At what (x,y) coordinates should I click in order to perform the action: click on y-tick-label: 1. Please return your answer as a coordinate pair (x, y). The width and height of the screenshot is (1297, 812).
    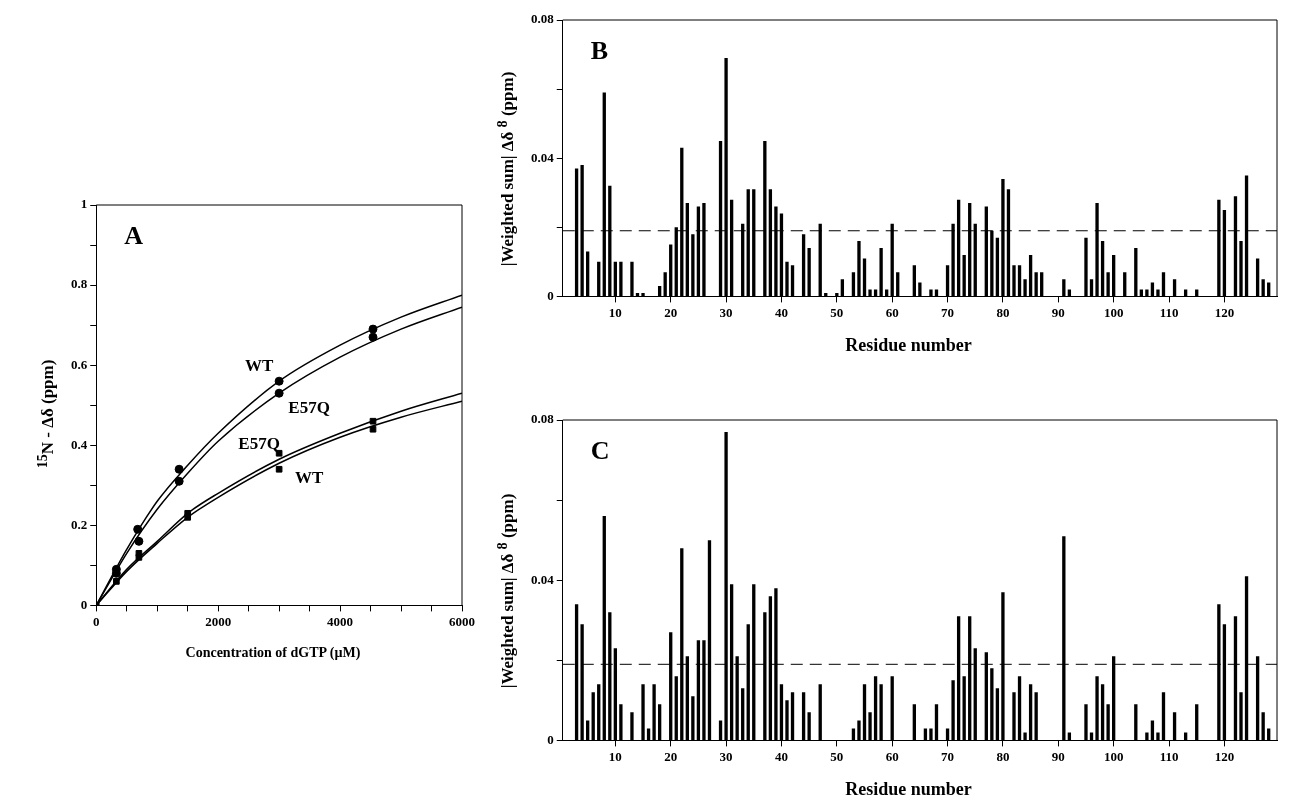
    Looking at the image, I should click on (84, 204).